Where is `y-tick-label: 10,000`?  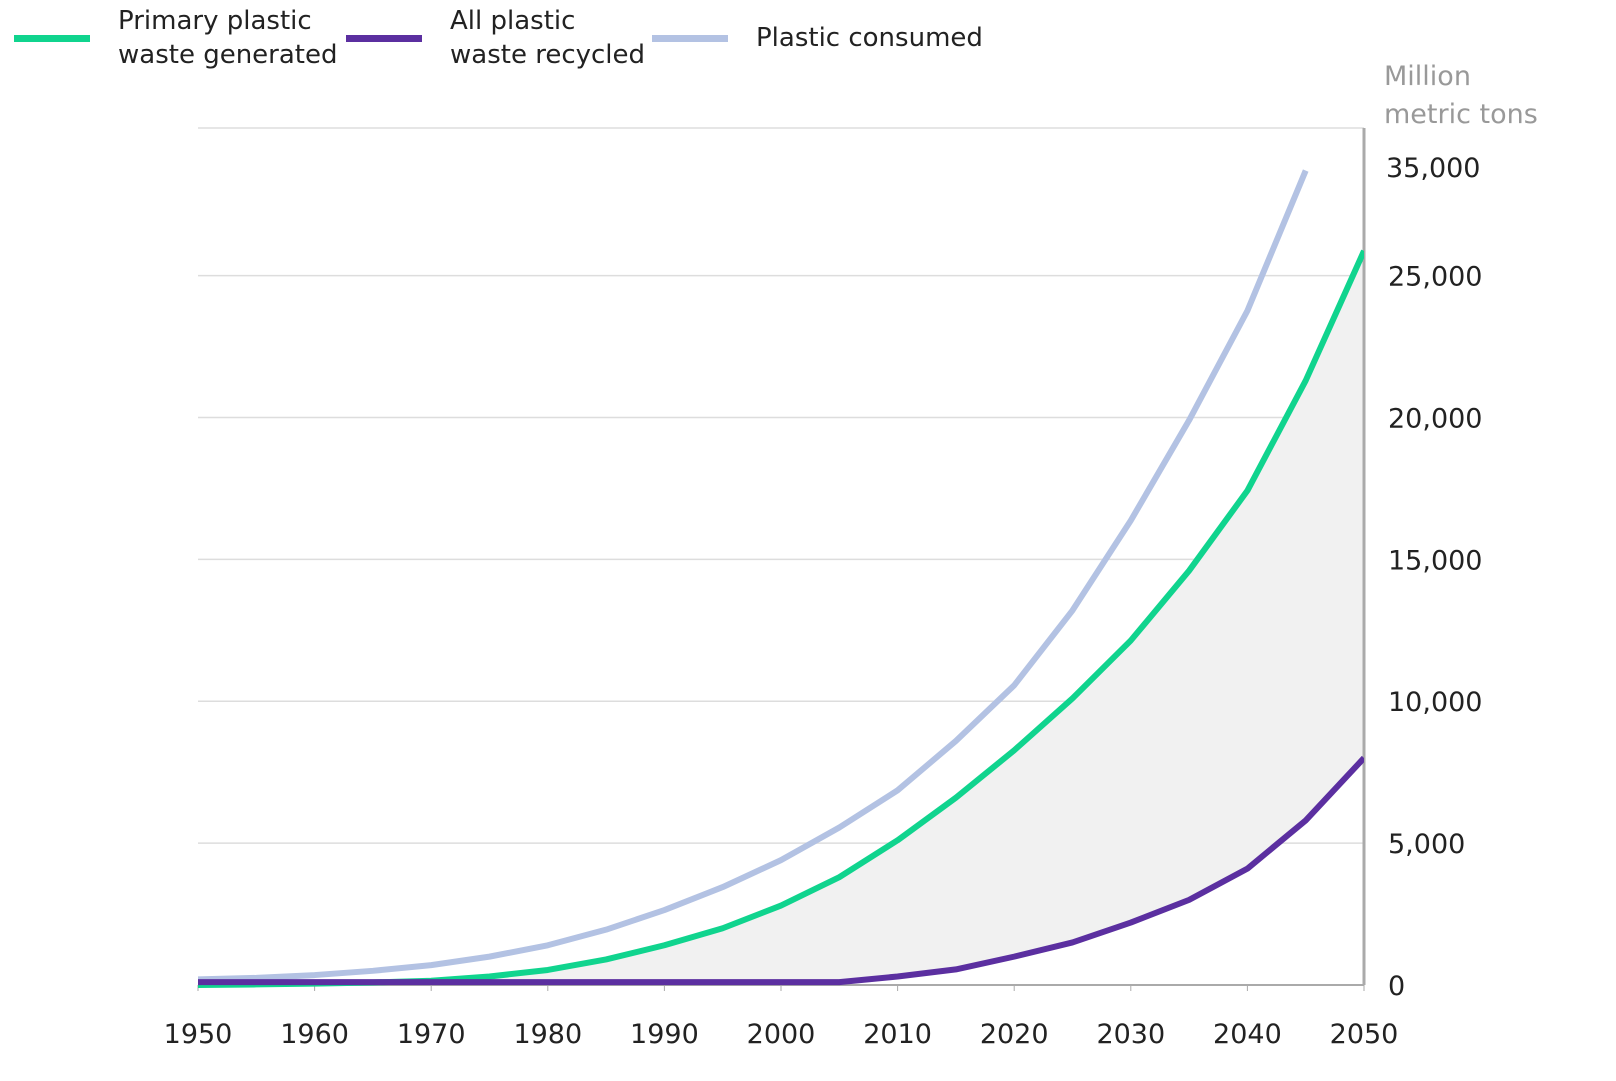 y-tick-label: 10,000 is located at coordinates (1435, 702).